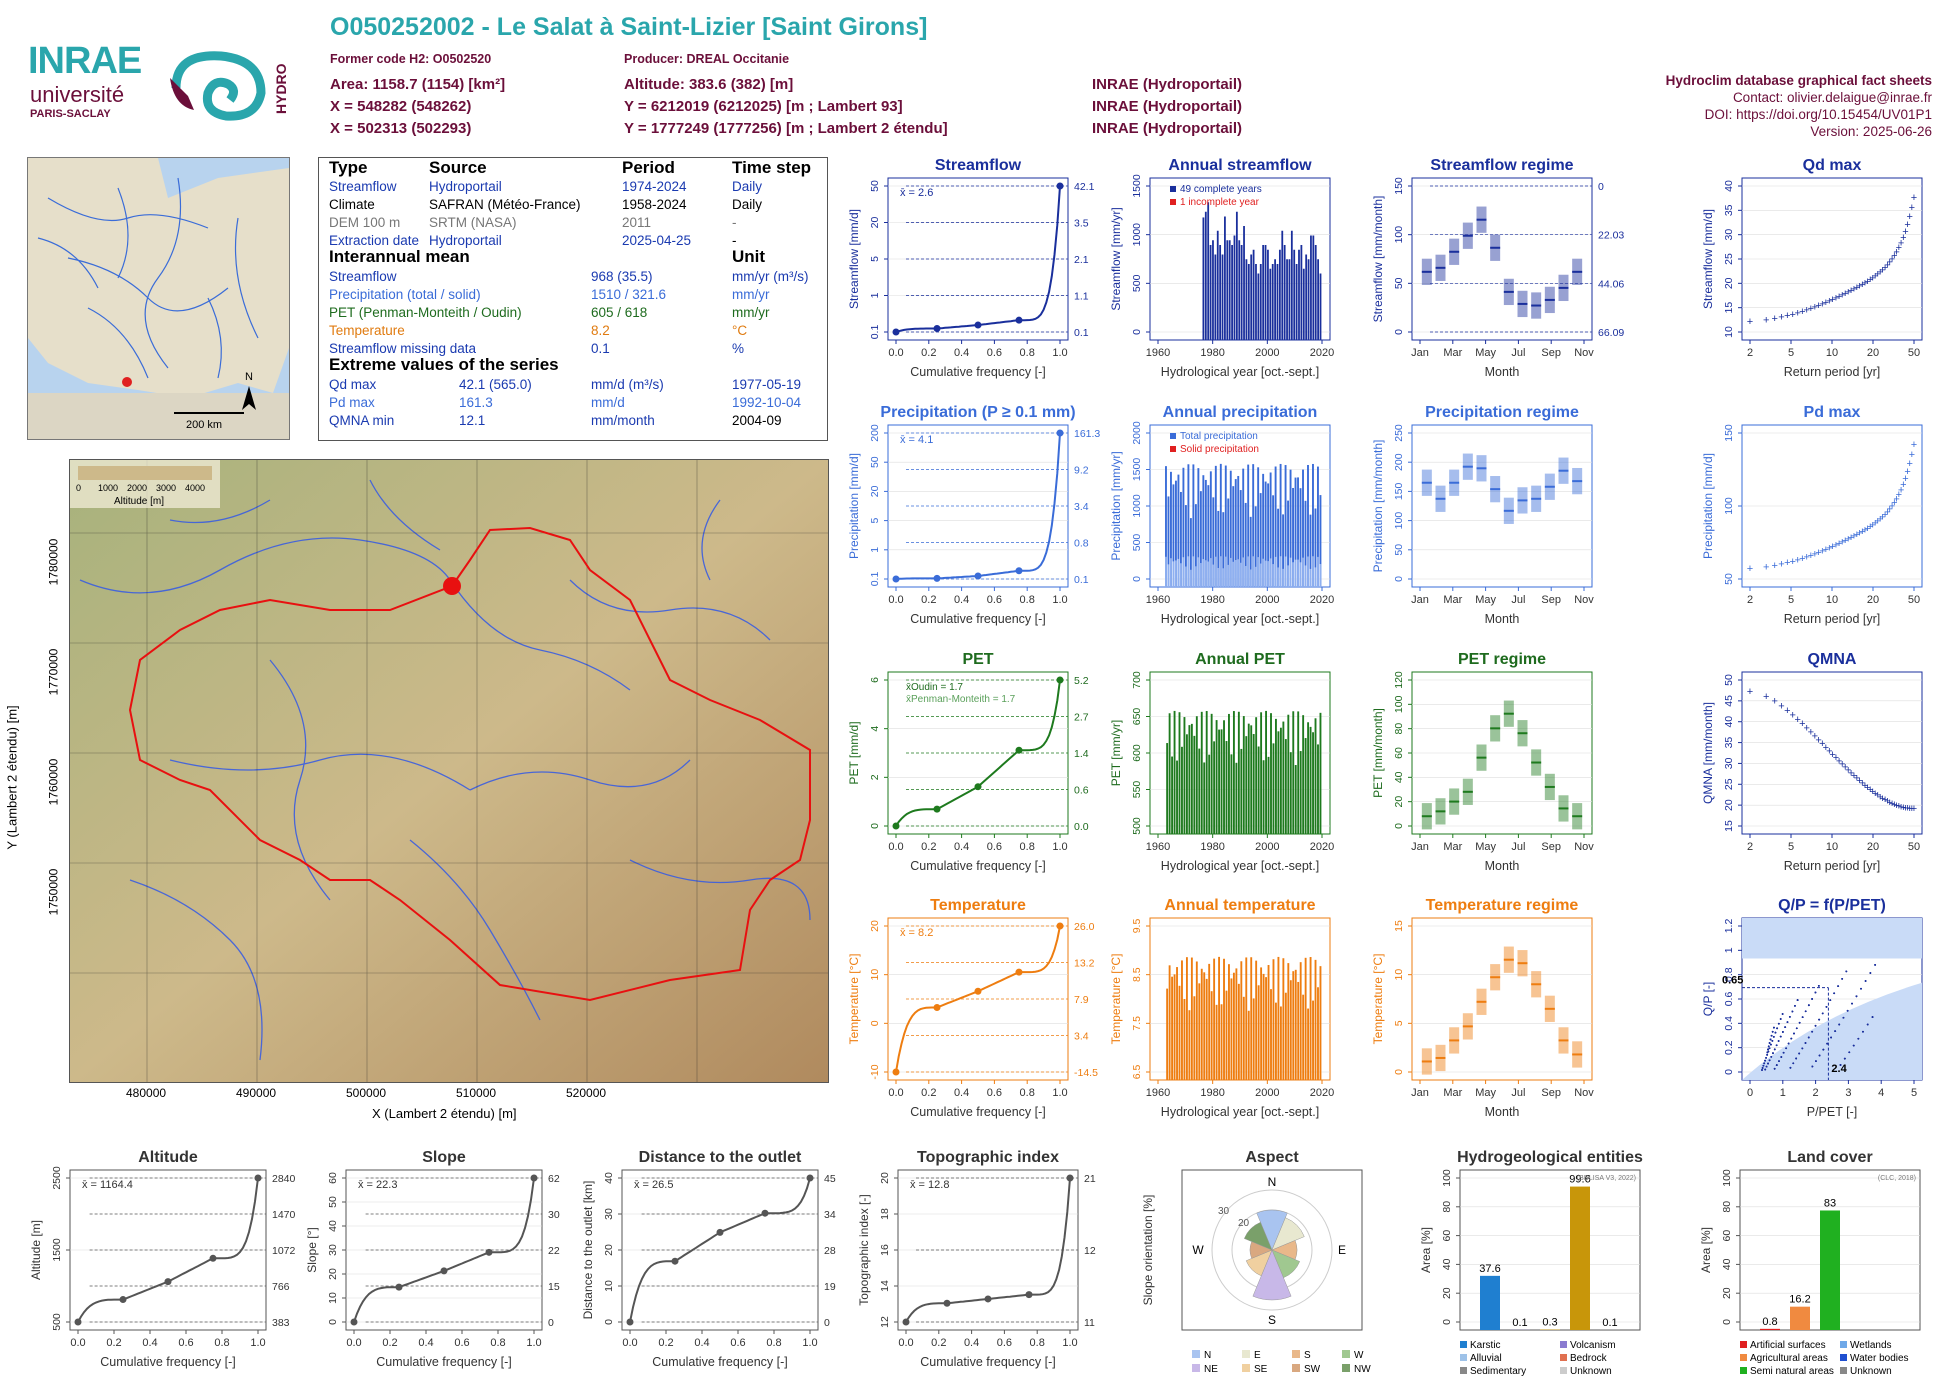  Describe the element at coordinates (363, 276) in the screenshot. I see `mean-label: Streamflow` at that location.